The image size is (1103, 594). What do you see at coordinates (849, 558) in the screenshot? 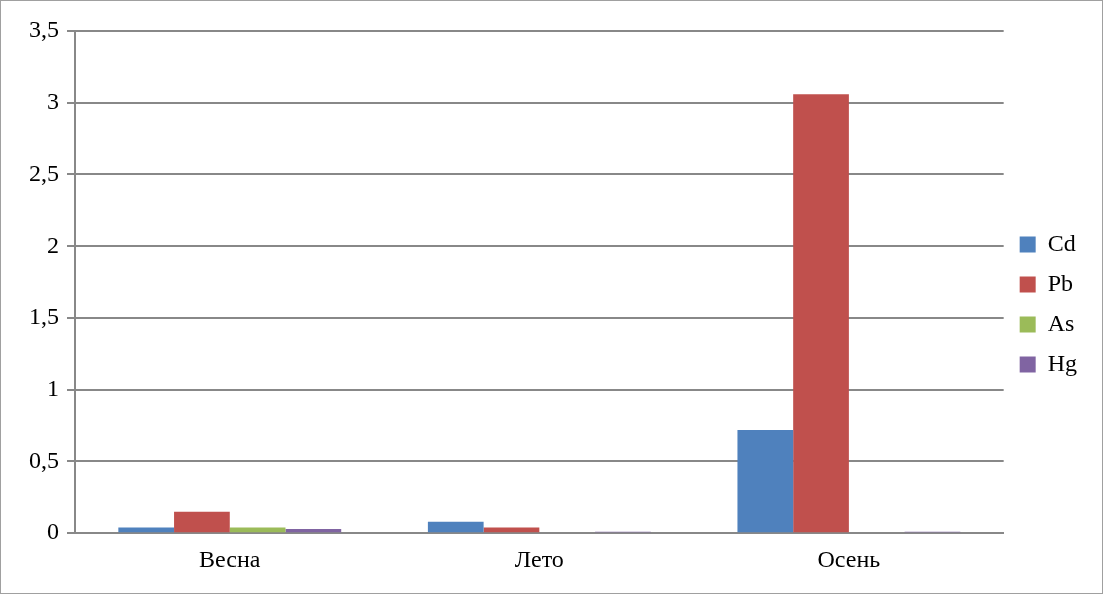
I see `x-tick-label: Осень` at bounding box center [849, 558].